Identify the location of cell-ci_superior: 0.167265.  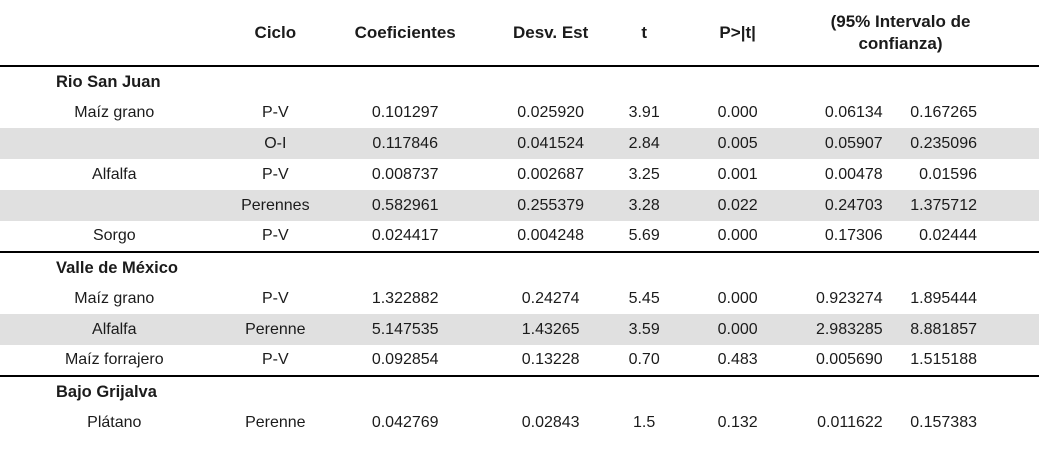
(943, 112).